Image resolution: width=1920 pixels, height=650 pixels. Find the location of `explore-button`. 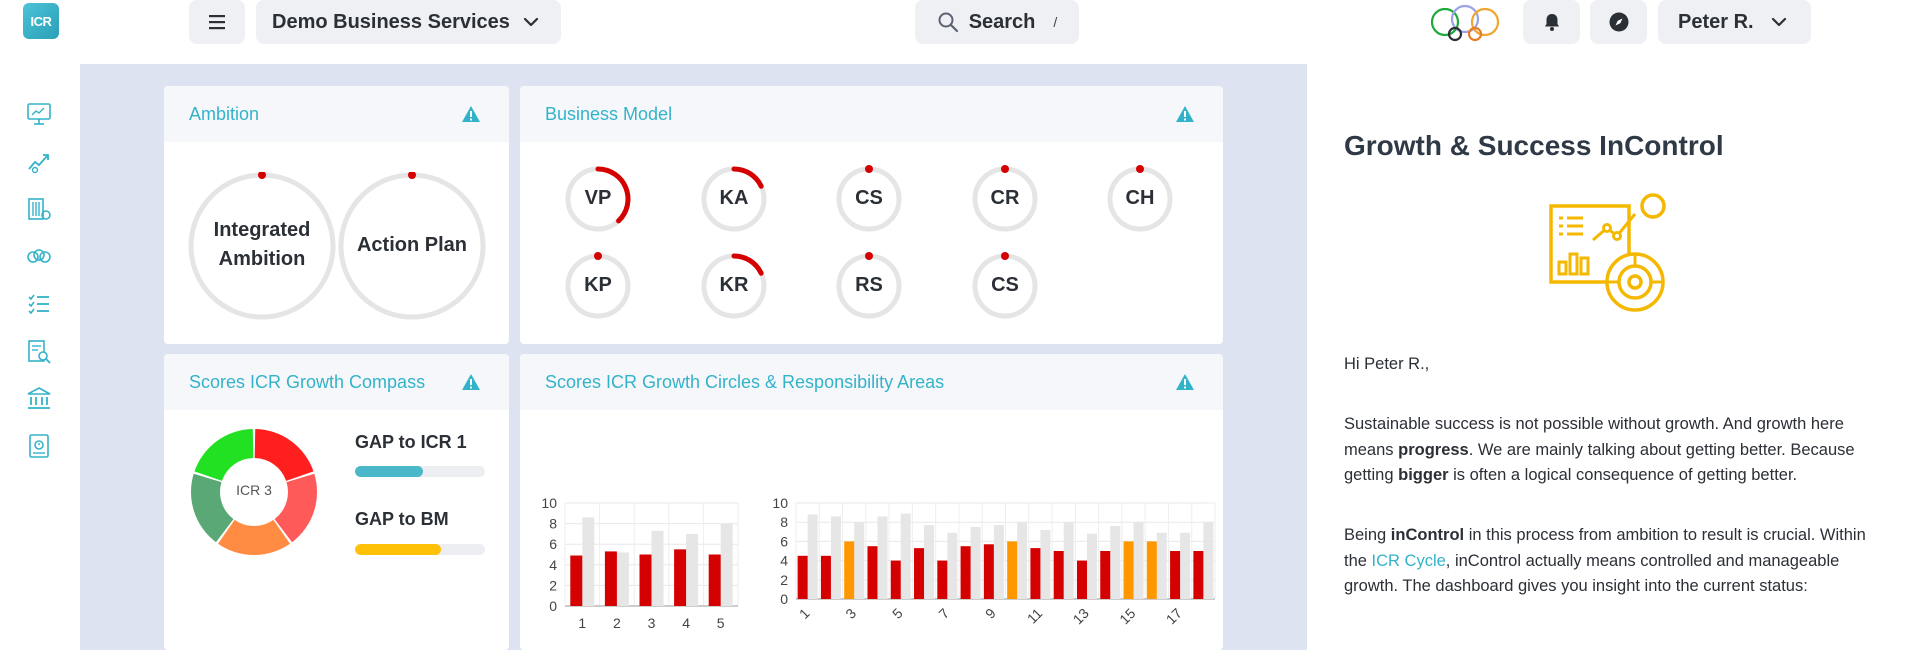

explore-button is located at coordinates (1618, 22).